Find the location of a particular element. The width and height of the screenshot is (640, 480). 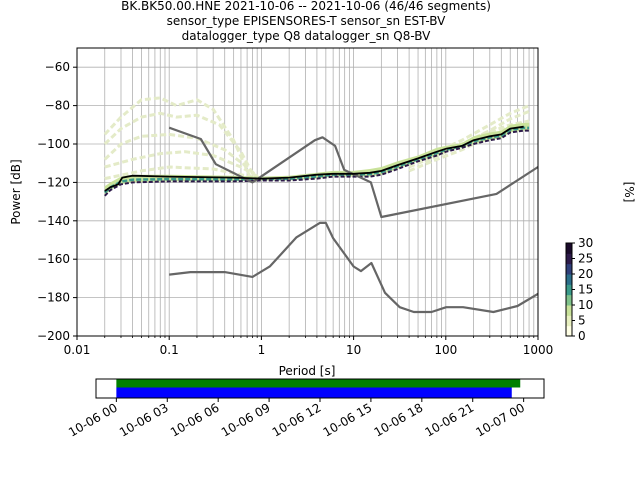

y-tick-label: −160 is located at coordinates (53, 259).